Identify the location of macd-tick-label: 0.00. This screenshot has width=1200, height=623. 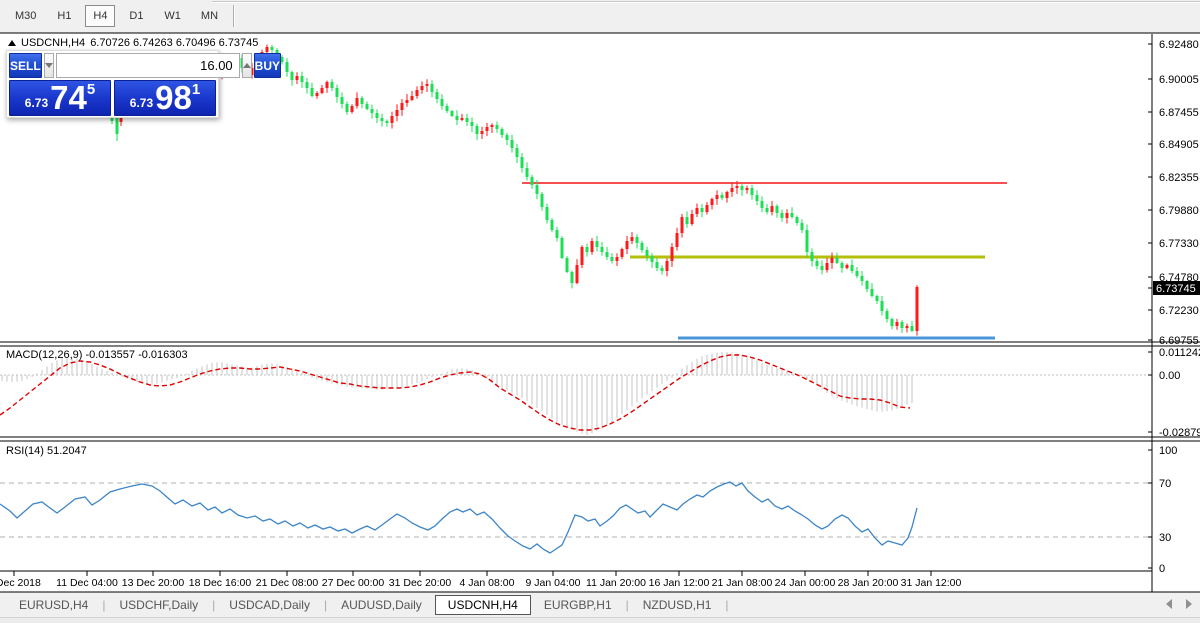
(1169, 376).